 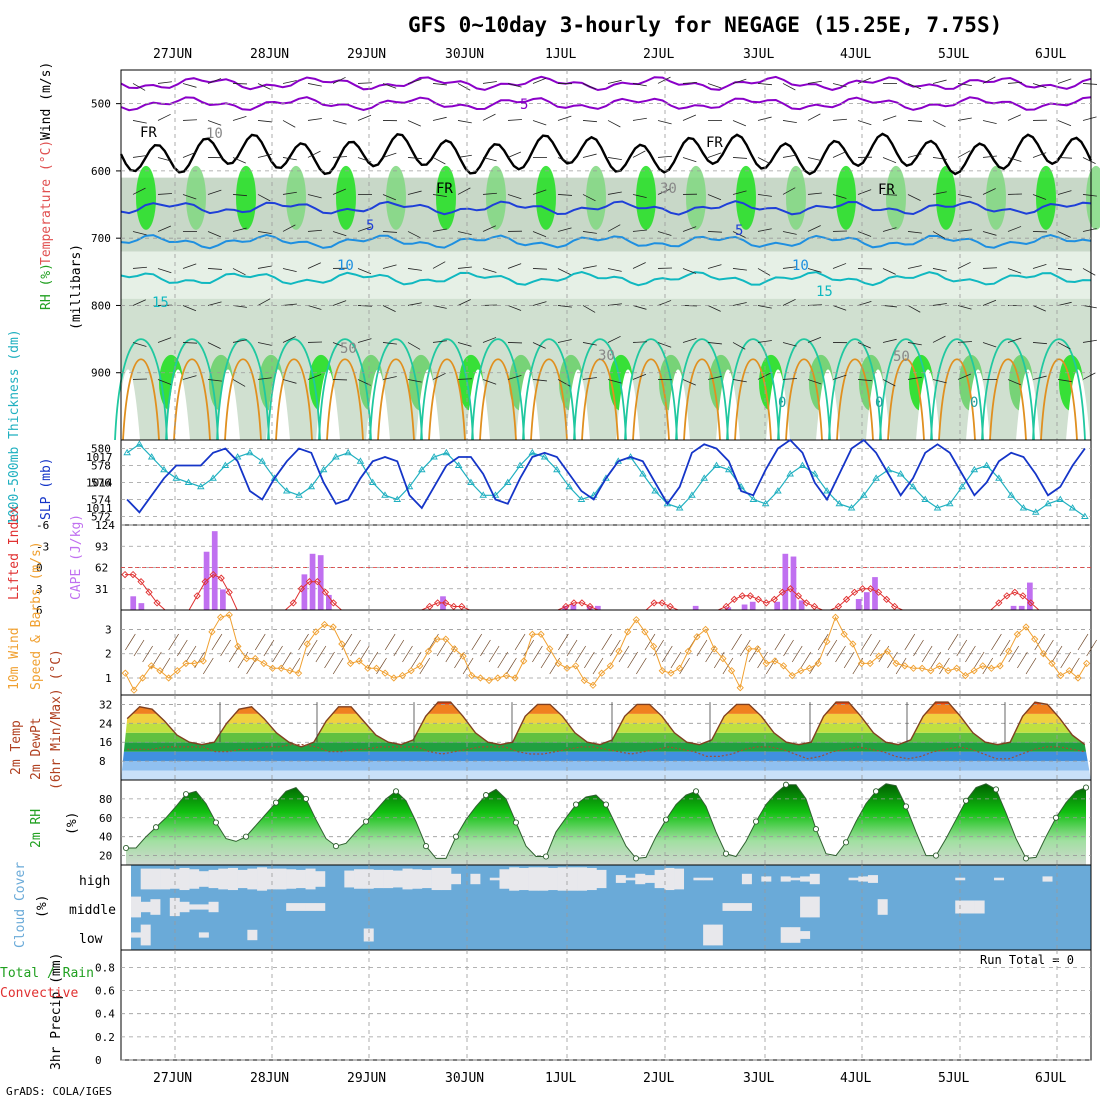 What do you see at coordinates (105, 991) in the screenshot?
I see `precip-ytick-3: 0.6` at bounding box center [105, 991].